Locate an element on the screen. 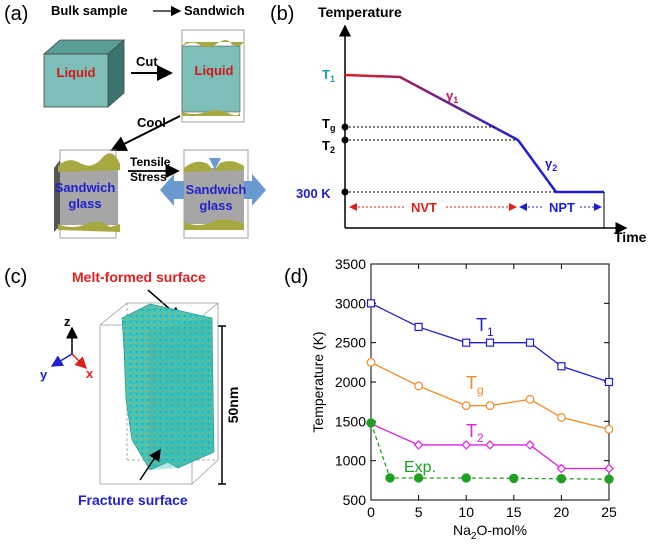 This screenshot has width=665, height=546. glass-right-line1: Sandwich is located at coordinates (216, 189).